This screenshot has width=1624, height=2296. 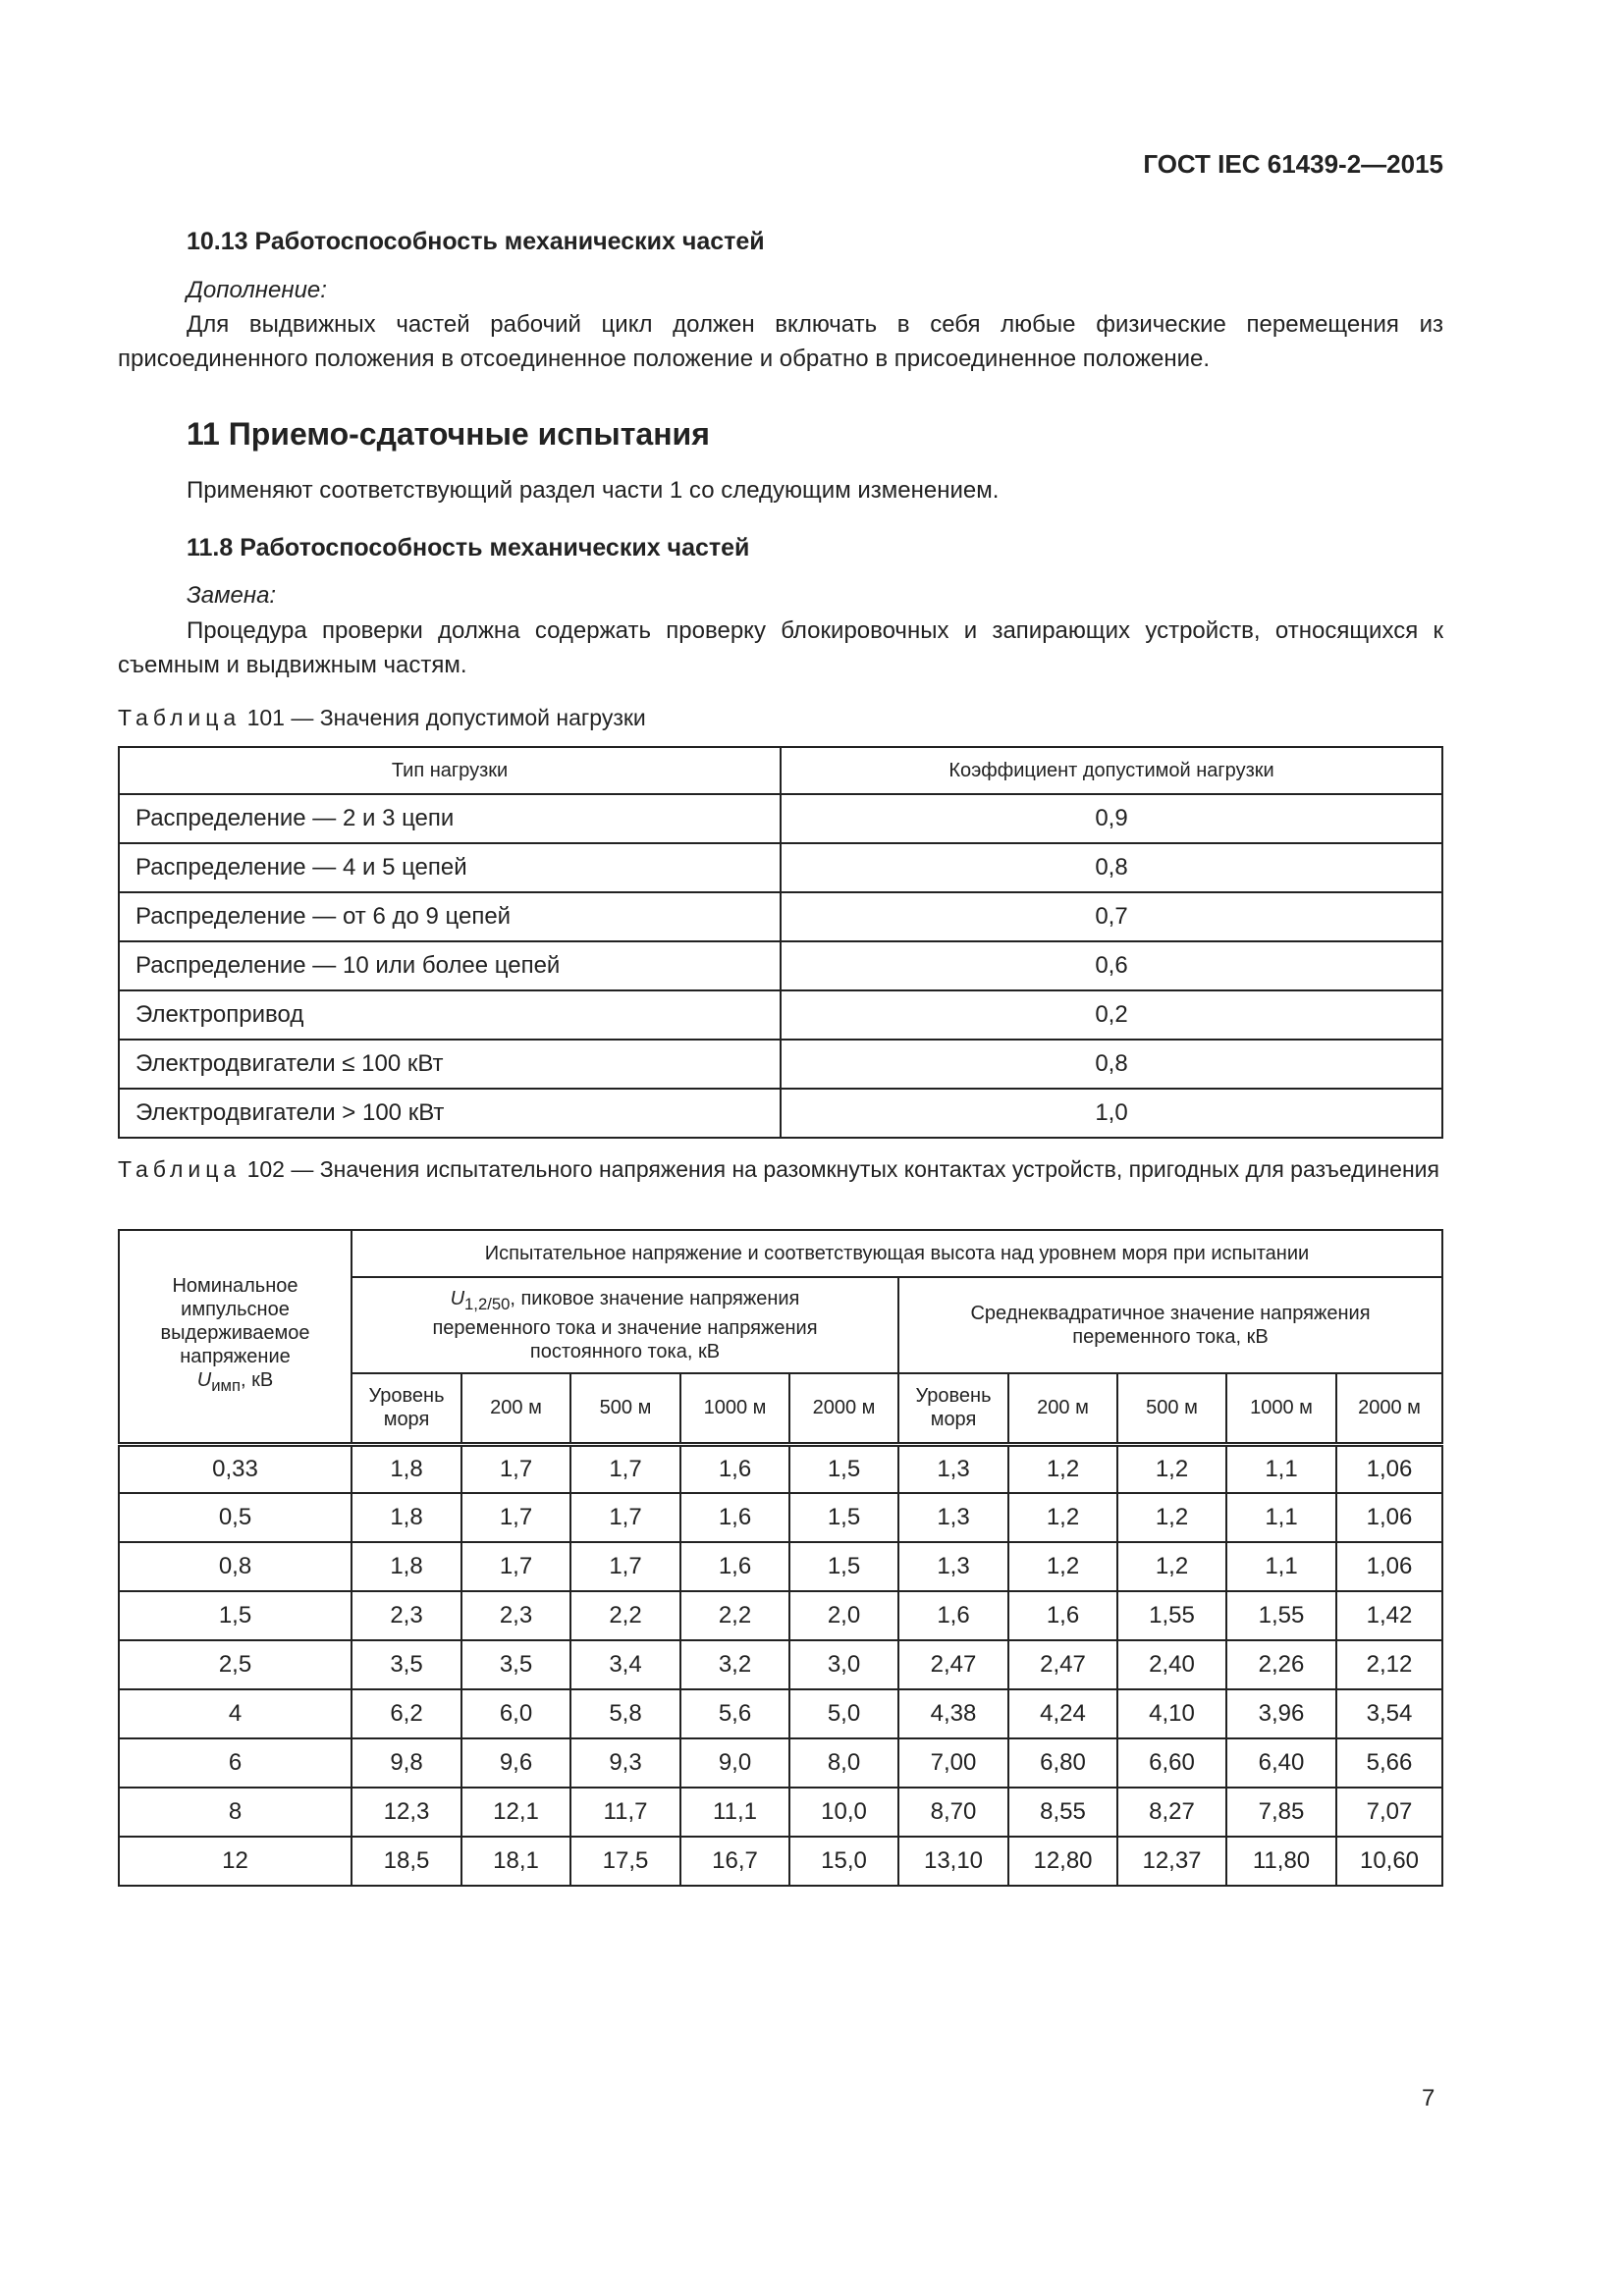 I want to click on table-row: Электропривод 0,2, so click(x=780, y=1015).